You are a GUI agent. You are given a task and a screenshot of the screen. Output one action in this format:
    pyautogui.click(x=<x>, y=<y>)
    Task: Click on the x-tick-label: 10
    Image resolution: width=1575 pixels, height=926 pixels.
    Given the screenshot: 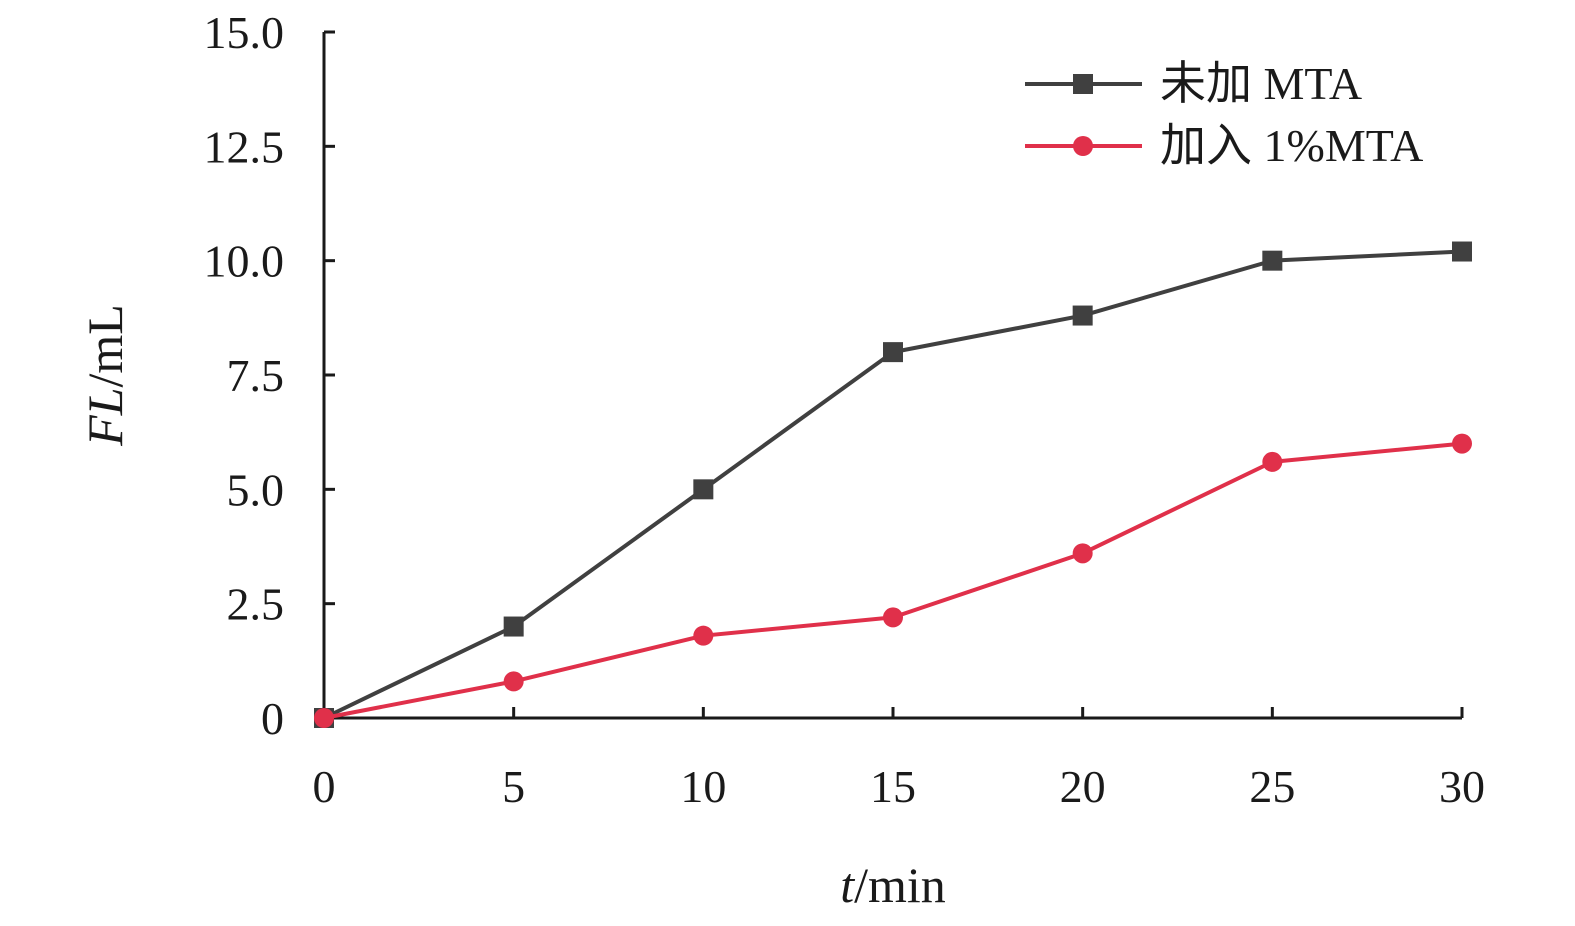 What is the action you would take?
    pyautogui.click(x=703, y=786)
    